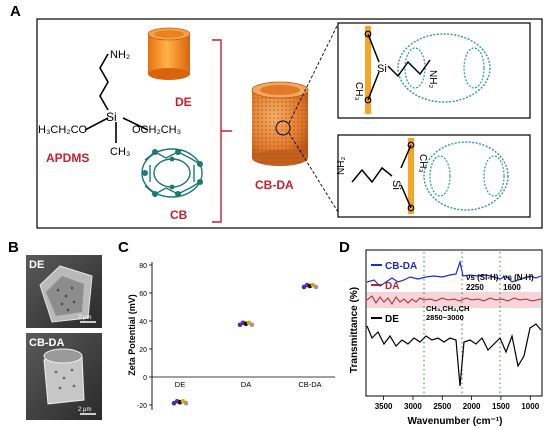 This screenshot has width=550, height=430. I want to click on inset-top-bonds, so click(399, 67).